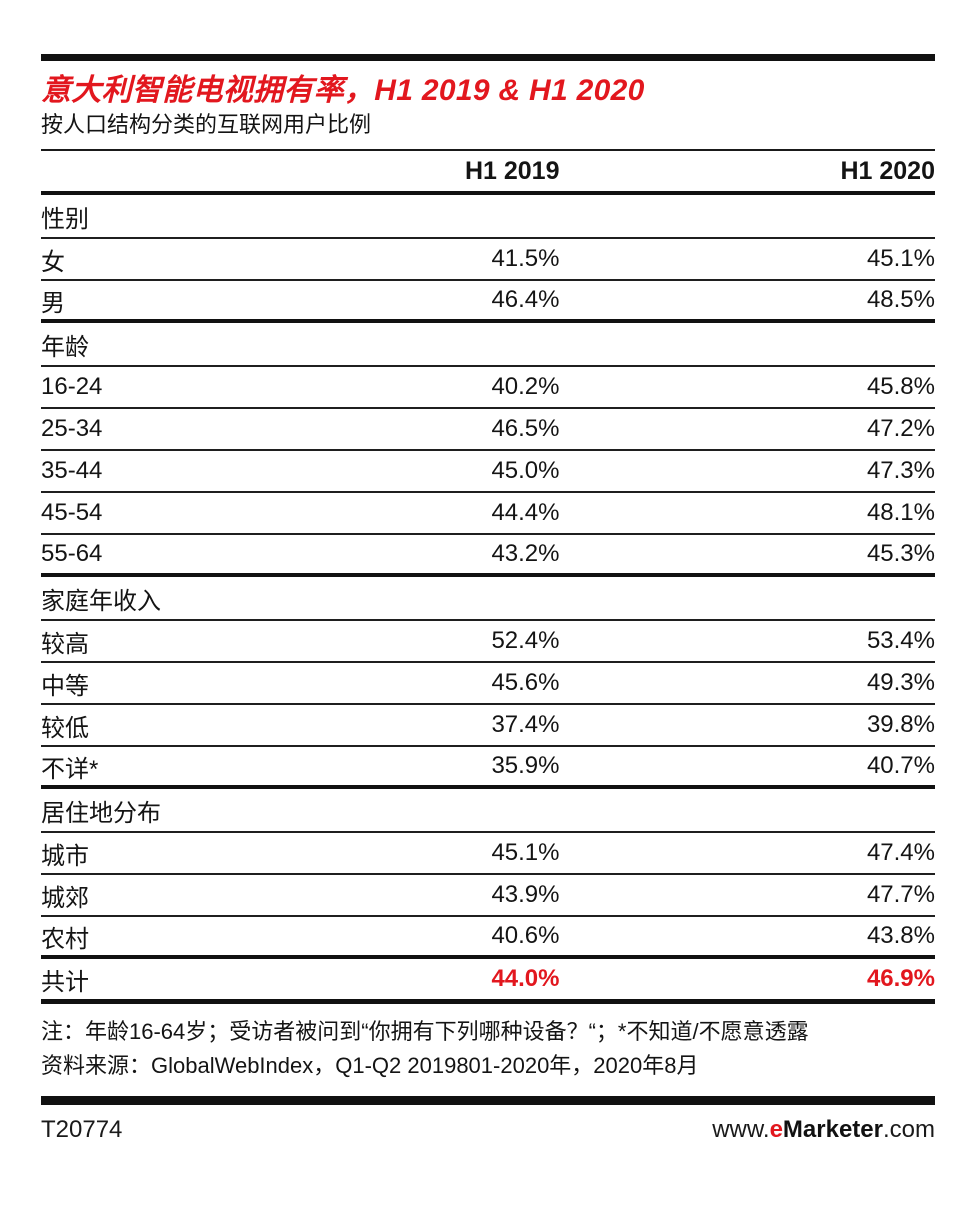 This screenshot has height=1210, width=976. Describe the element at coordinates (488, 556) in the screenshot. I see `table-row: 55-64 43.2% 45.3%` at that location.